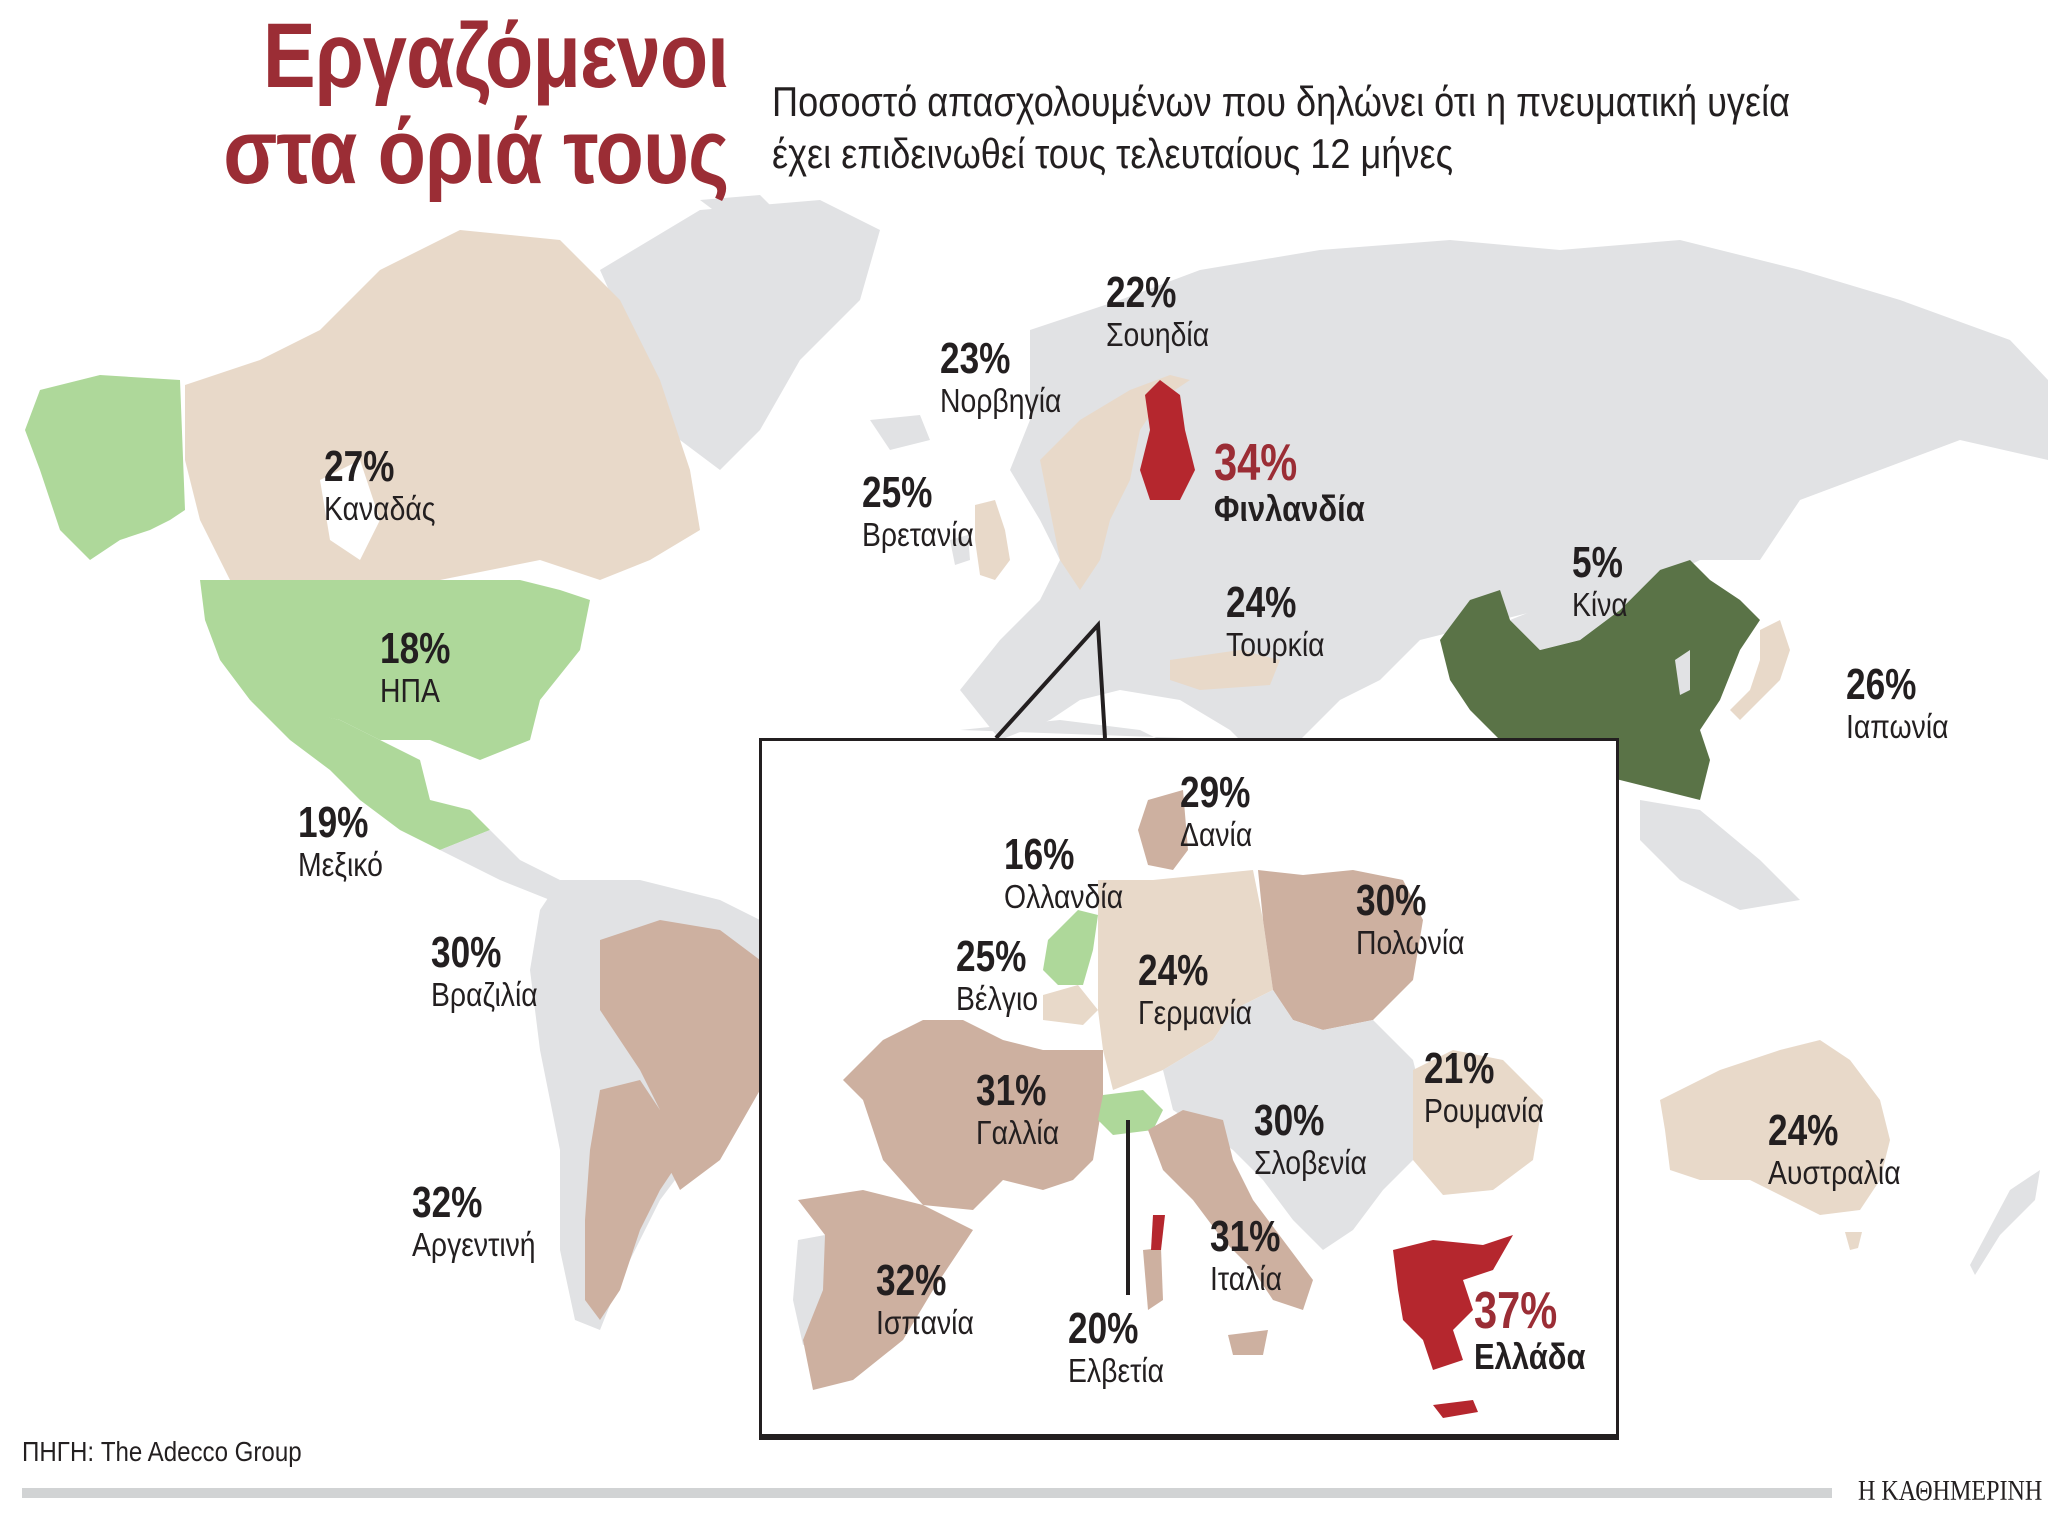  Describe the element at coordinates (340, 864) in the screenshot. I see `country-name: Μεξικό` at that location.